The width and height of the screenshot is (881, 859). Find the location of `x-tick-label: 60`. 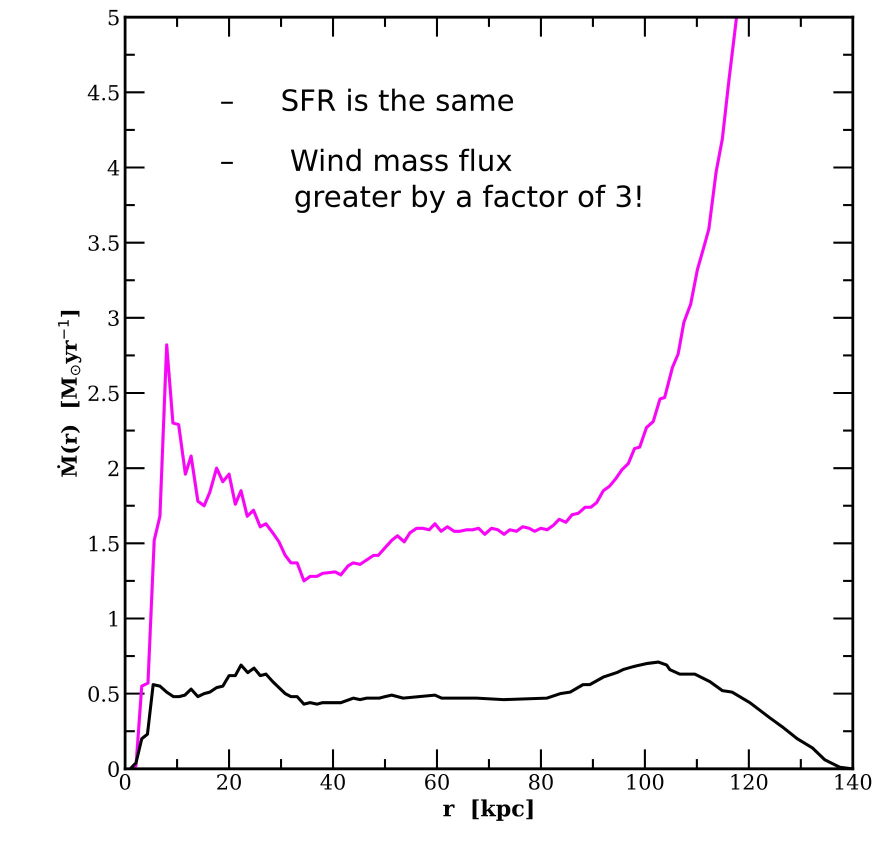

x-tick-label: 60 is located at coordinates (437, 782).